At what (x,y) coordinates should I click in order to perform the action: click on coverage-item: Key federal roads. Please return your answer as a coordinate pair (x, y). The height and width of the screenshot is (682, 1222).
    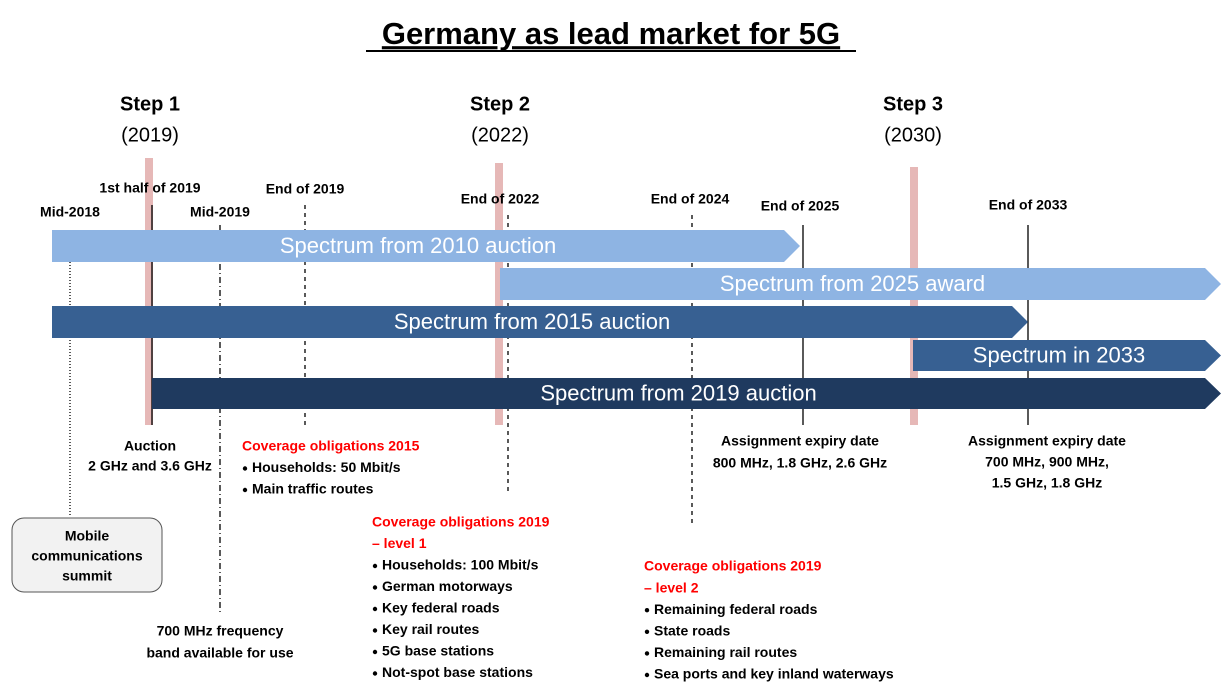
    Looking at the image, I should click on (441, 608).